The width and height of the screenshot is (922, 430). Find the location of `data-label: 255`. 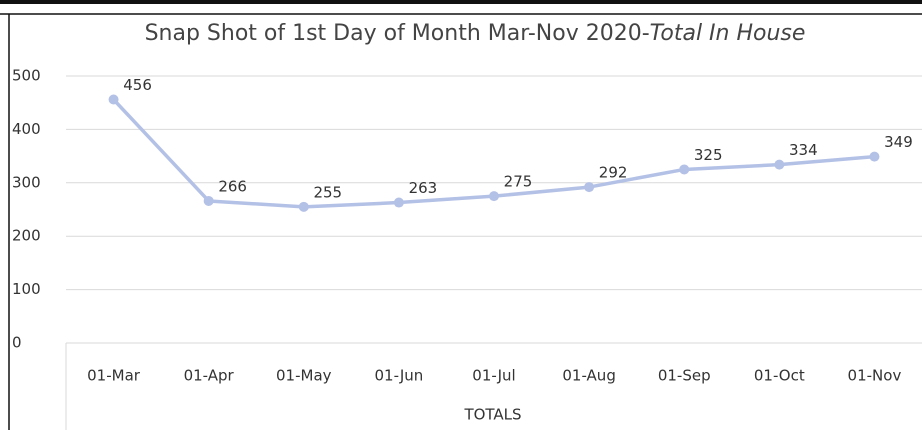

data-label: 255 is located at coordinates (327, 192).